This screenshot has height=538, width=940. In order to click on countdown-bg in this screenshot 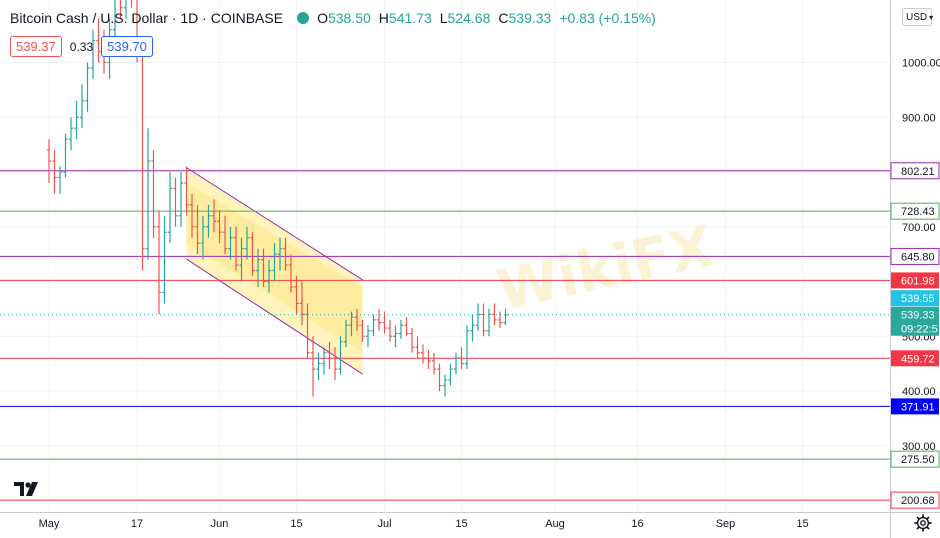, I will do `click(915, 328)`.